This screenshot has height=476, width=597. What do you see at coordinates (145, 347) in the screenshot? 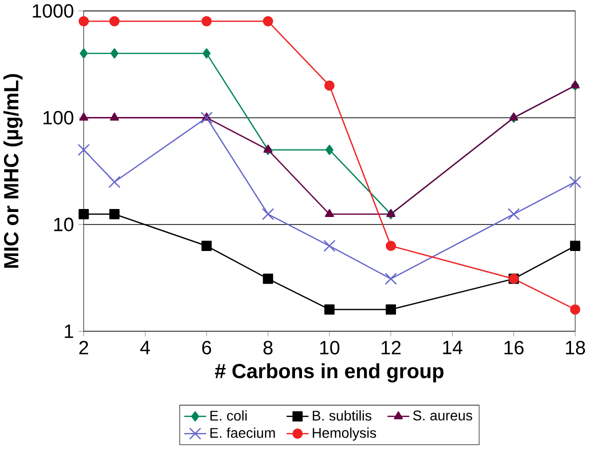
I see `x-tick-label: 4` at bounding box center [145, 347].